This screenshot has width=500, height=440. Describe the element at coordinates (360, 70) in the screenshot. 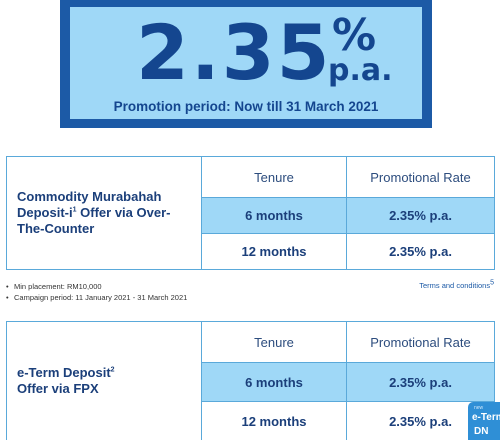

I see `rate-unit: p.a.` at that location.